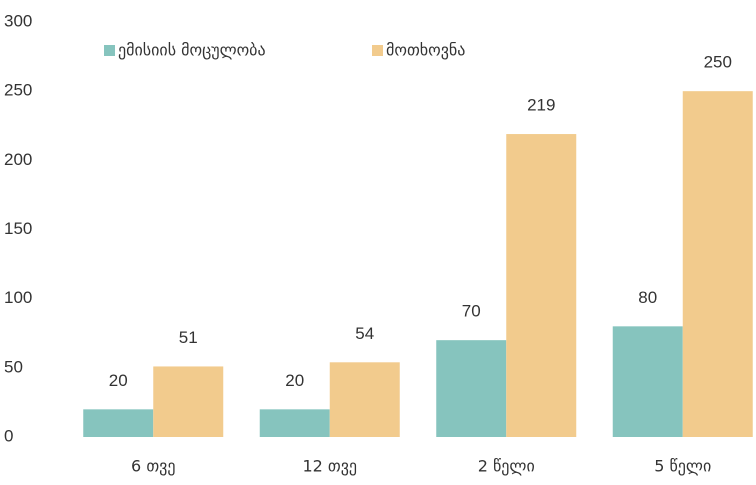 The height and width of the screenshot is (485, 756). Describe the element at coordinates (329, 466) in the screenshot. I see `x-tick-label: 12 თვე` at that location.